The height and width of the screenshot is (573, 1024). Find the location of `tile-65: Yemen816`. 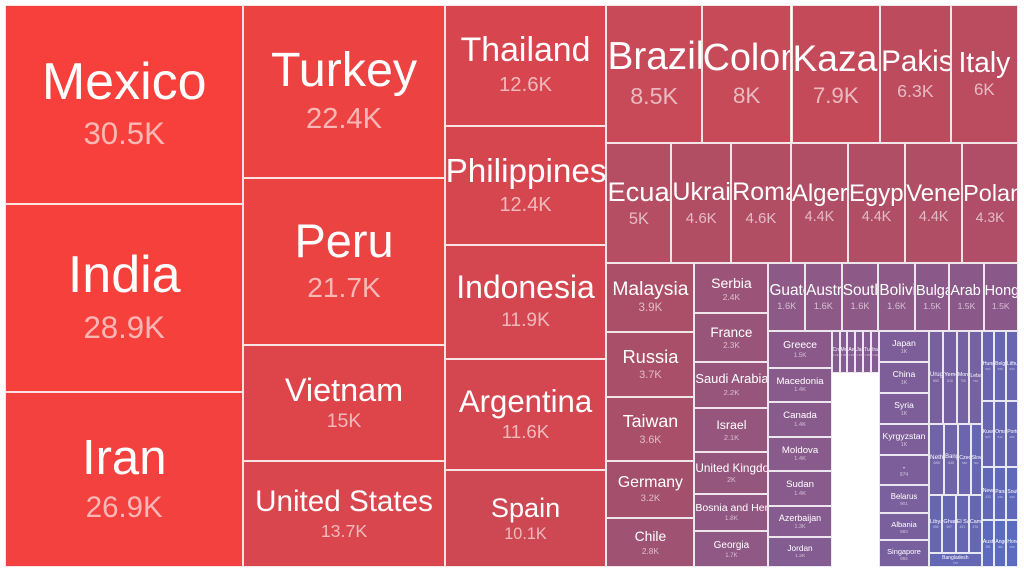

tile-65: Yemen816 is located at coordinates (950, 377).